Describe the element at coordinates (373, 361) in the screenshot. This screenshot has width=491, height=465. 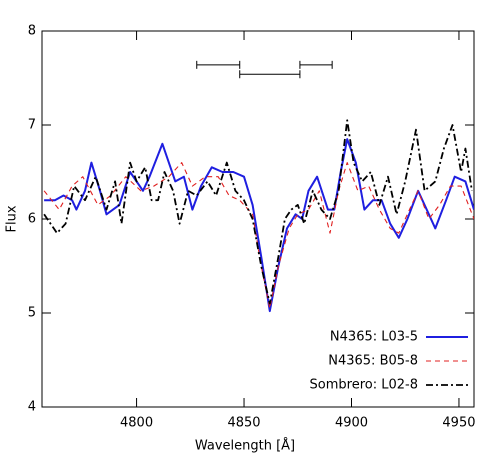
I see `legend-label: N4365: B05-8` at that location.